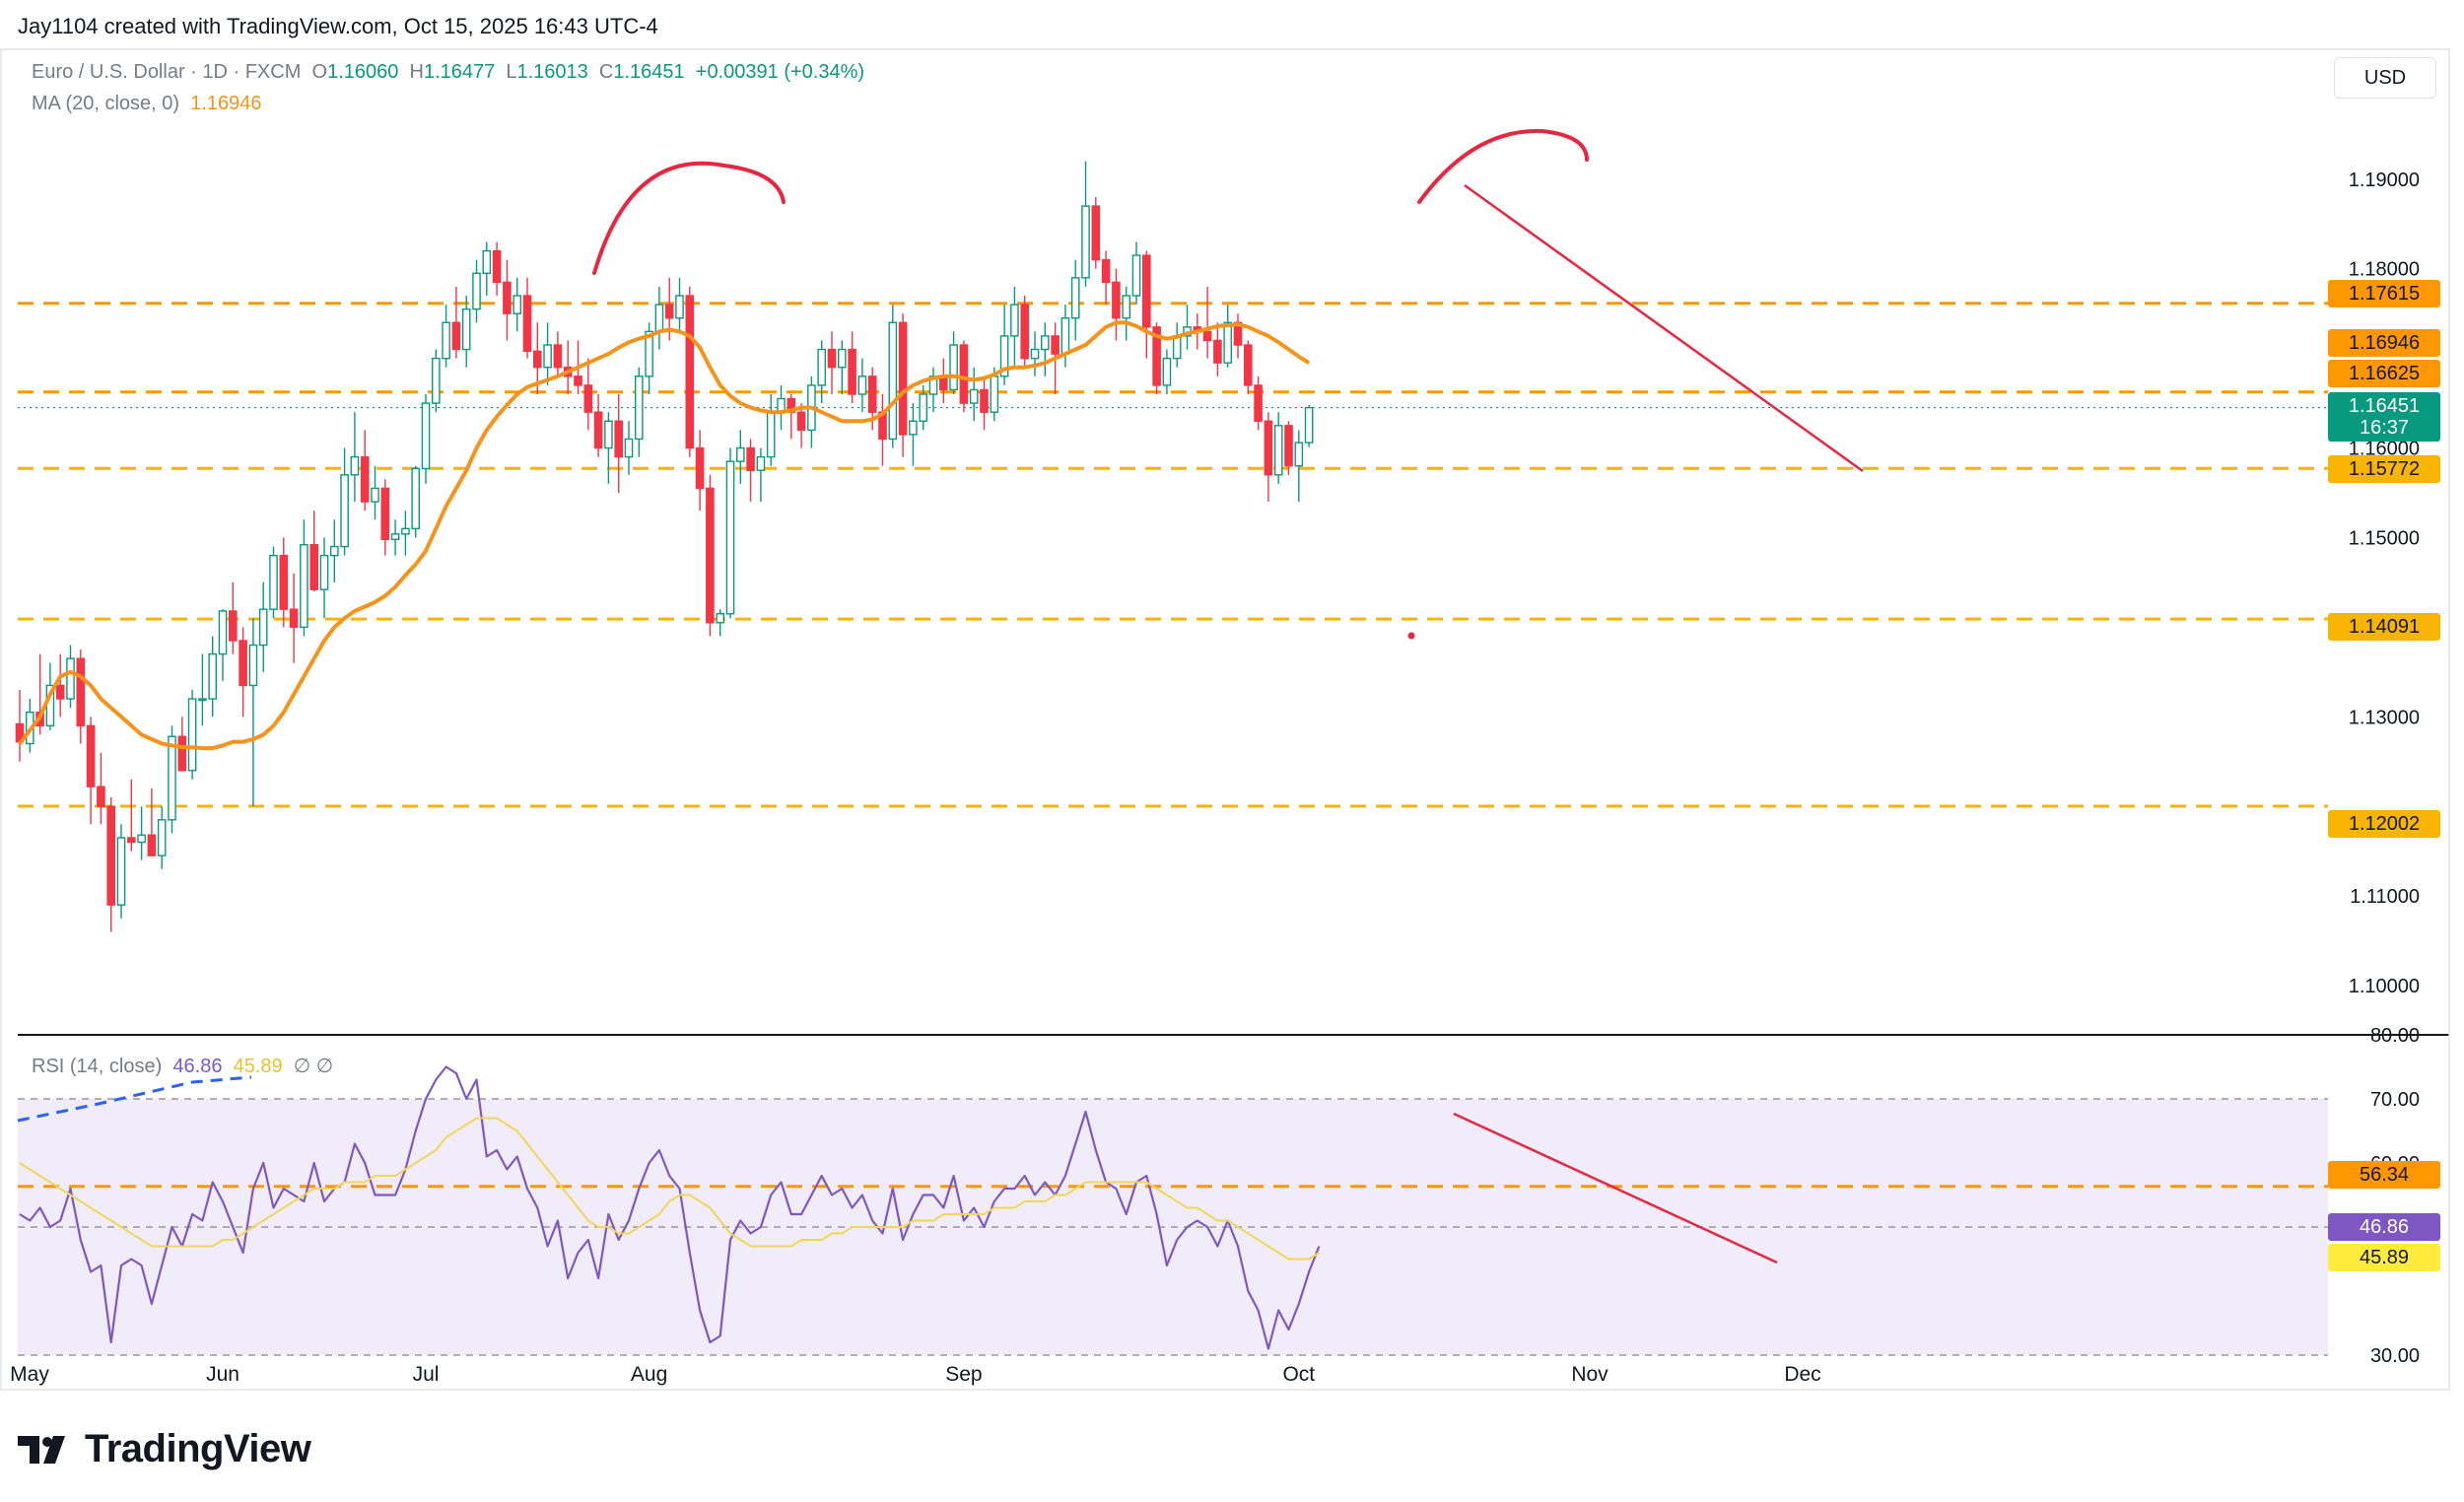 Image resolution: width=2464 pixels, height=1502 pixels. What do you see at coordinates (197, 1066) in the screenshot?
I see `rsi-value: 46.86` at bounding box center [197, 1066].